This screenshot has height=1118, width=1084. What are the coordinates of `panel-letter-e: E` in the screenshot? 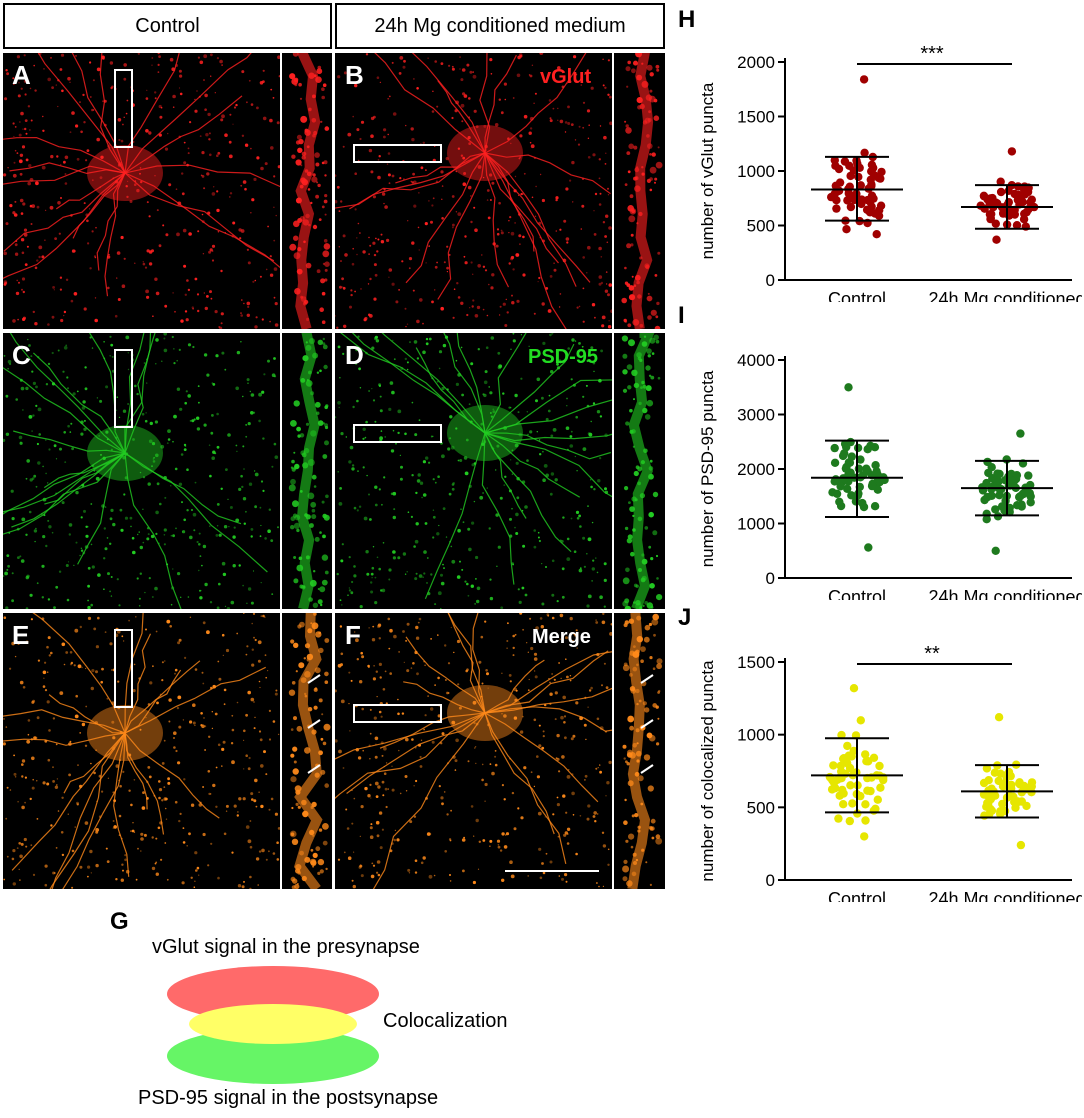 It's located at (21, 635).